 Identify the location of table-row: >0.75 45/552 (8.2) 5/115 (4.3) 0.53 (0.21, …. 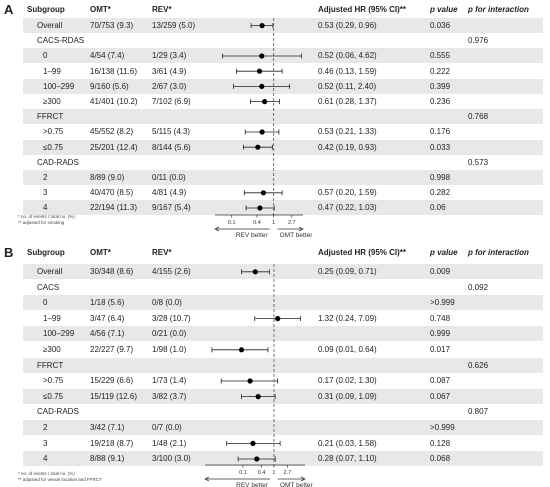
(283, 131).